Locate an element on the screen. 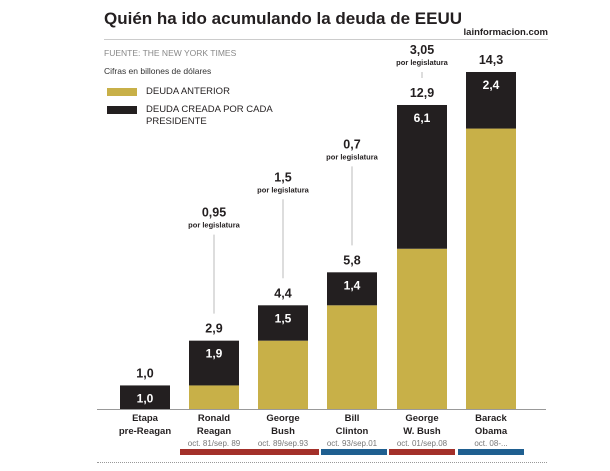 Image resolution: width=610 pixels, height=471 pixels. legend-swatch-prior is located at coordinates (122, 92).